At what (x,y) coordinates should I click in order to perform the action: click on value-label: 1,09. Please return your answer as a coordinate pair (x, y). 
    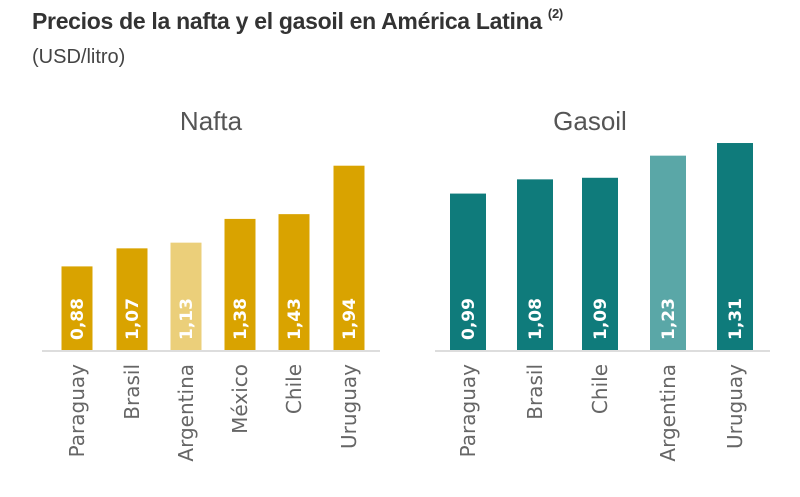
    Looking at the image, I should click on (601, 319).